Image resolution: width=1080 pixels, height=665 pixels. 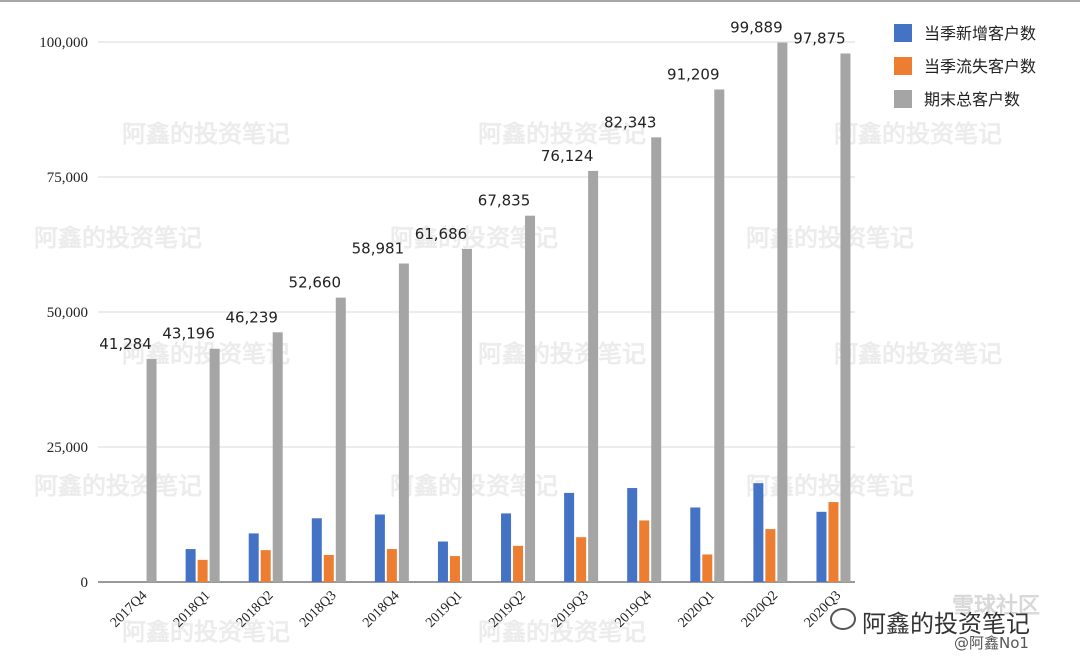 I want to click on data-label: 46,239, so click(x=251, y=317).